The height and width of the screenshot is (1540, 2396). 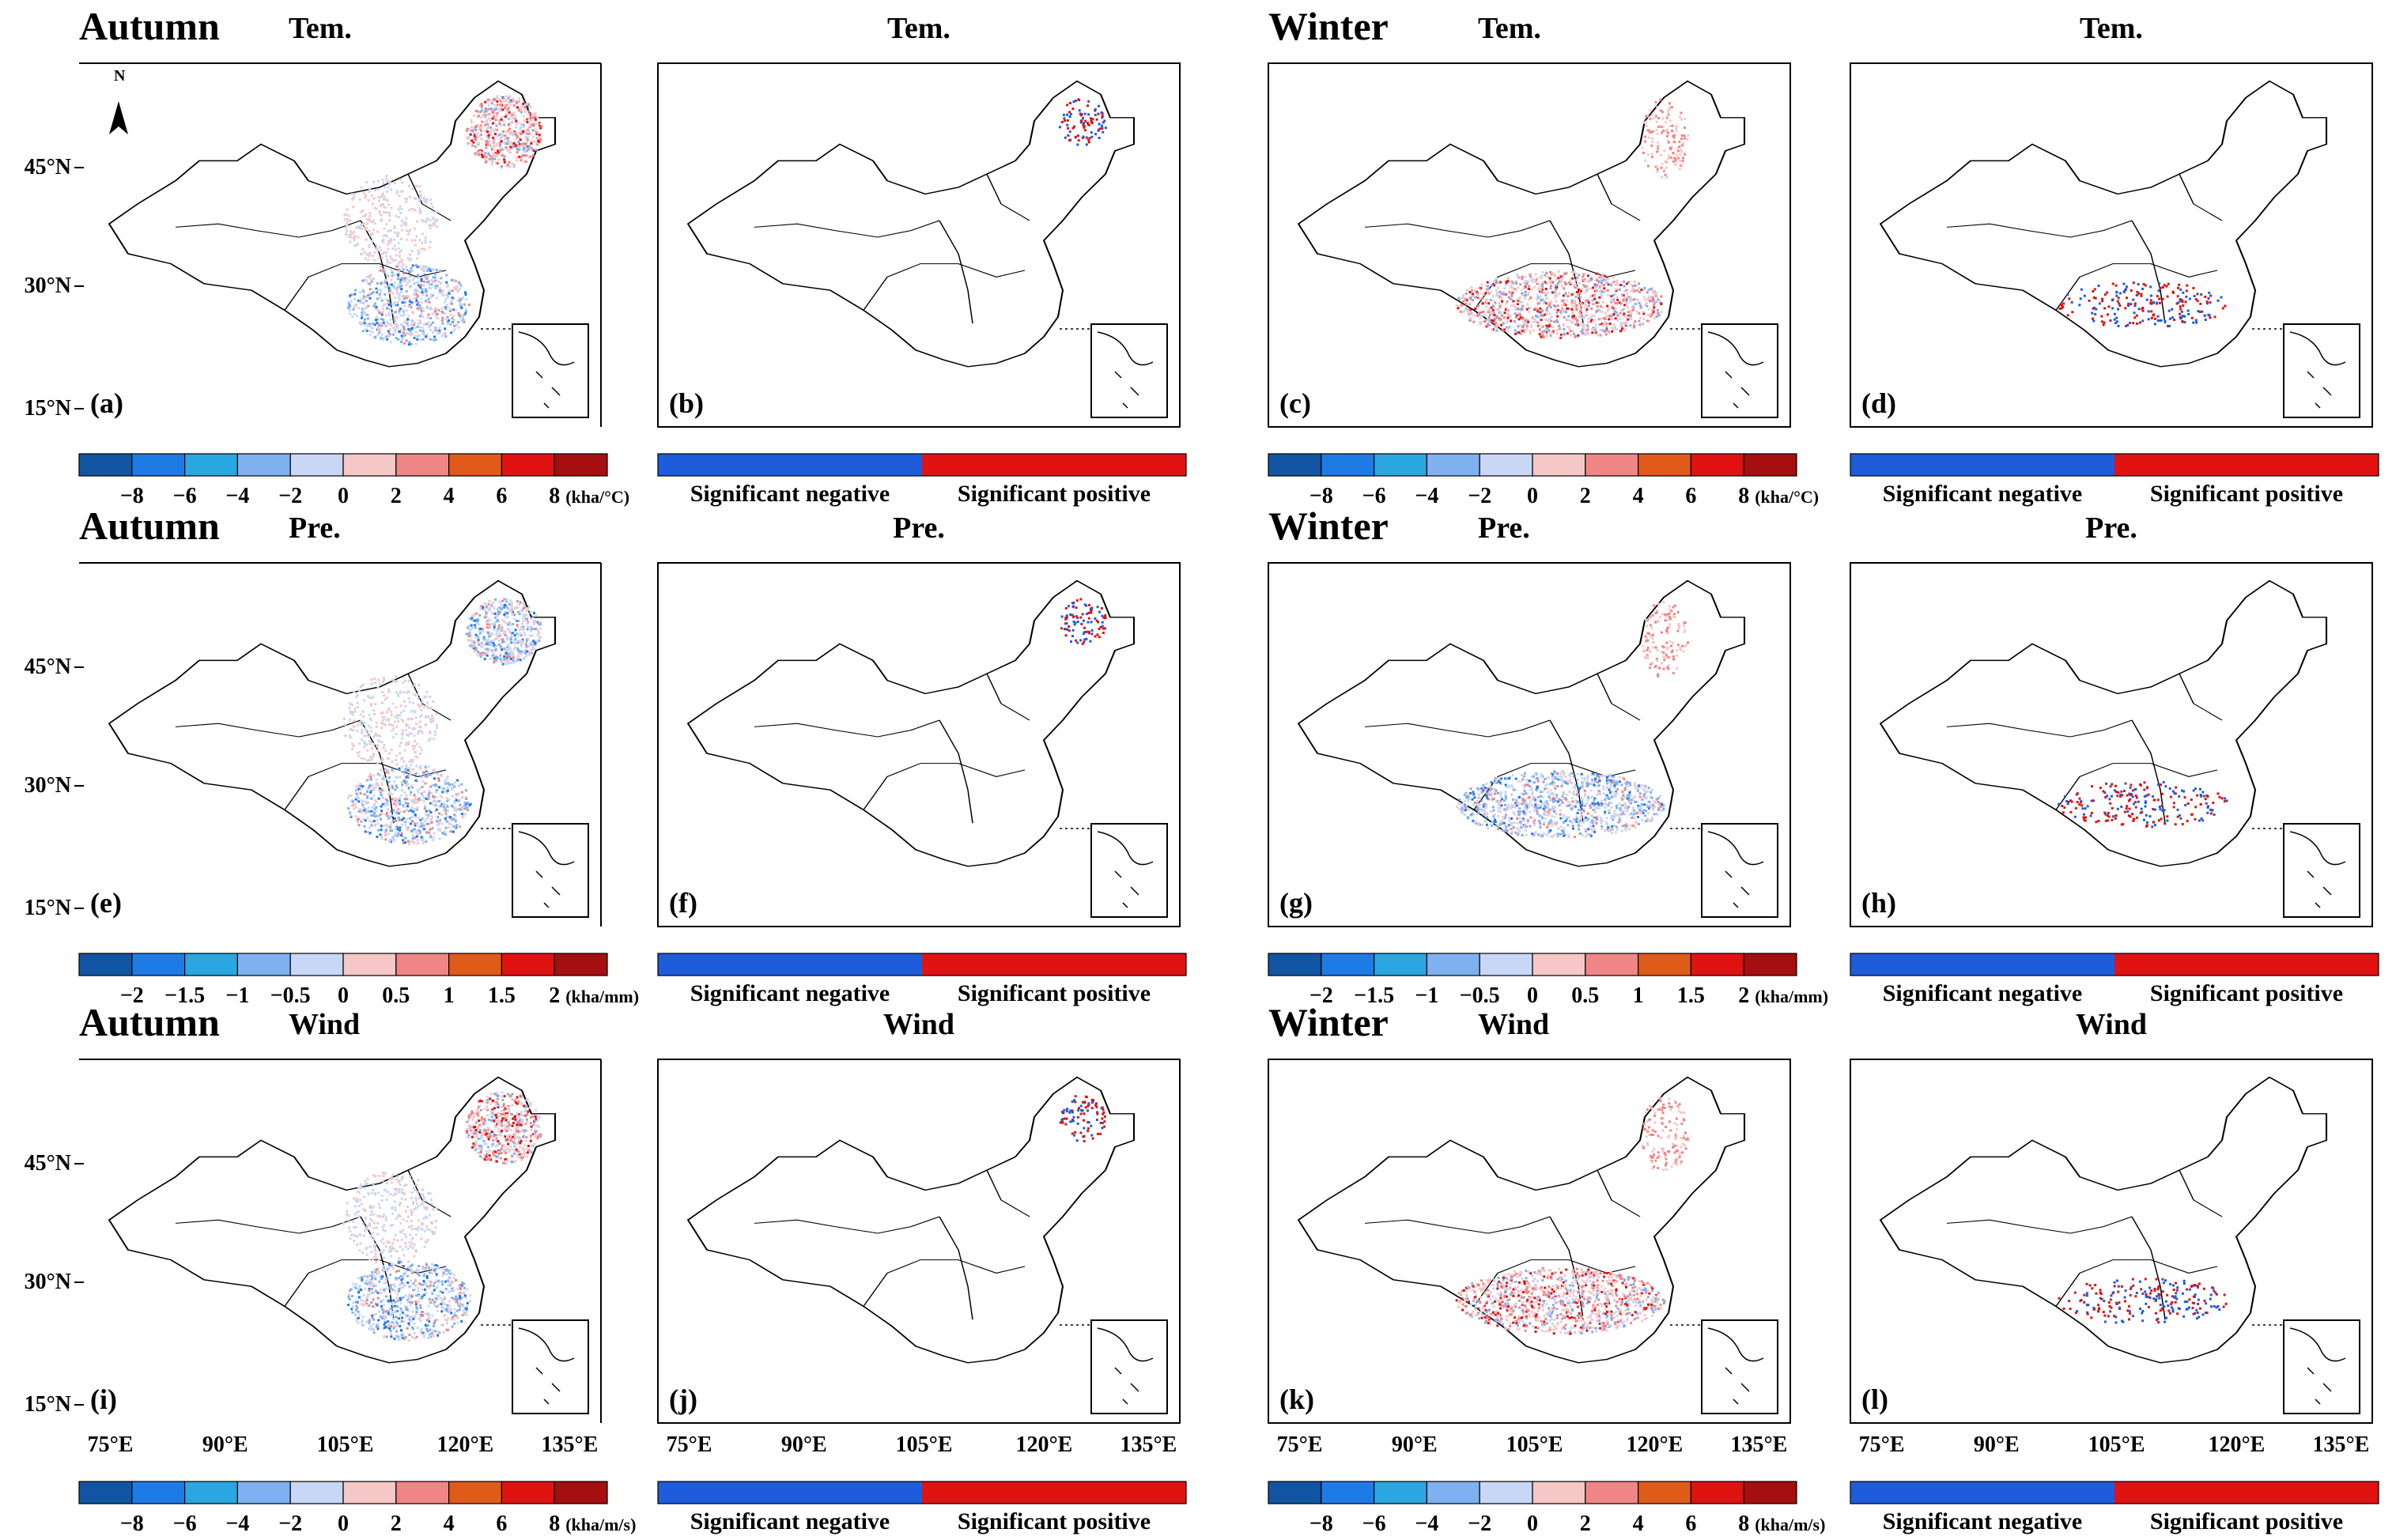 I want to click on longitude-label: 105°E, so click(x=1534, y=1445).